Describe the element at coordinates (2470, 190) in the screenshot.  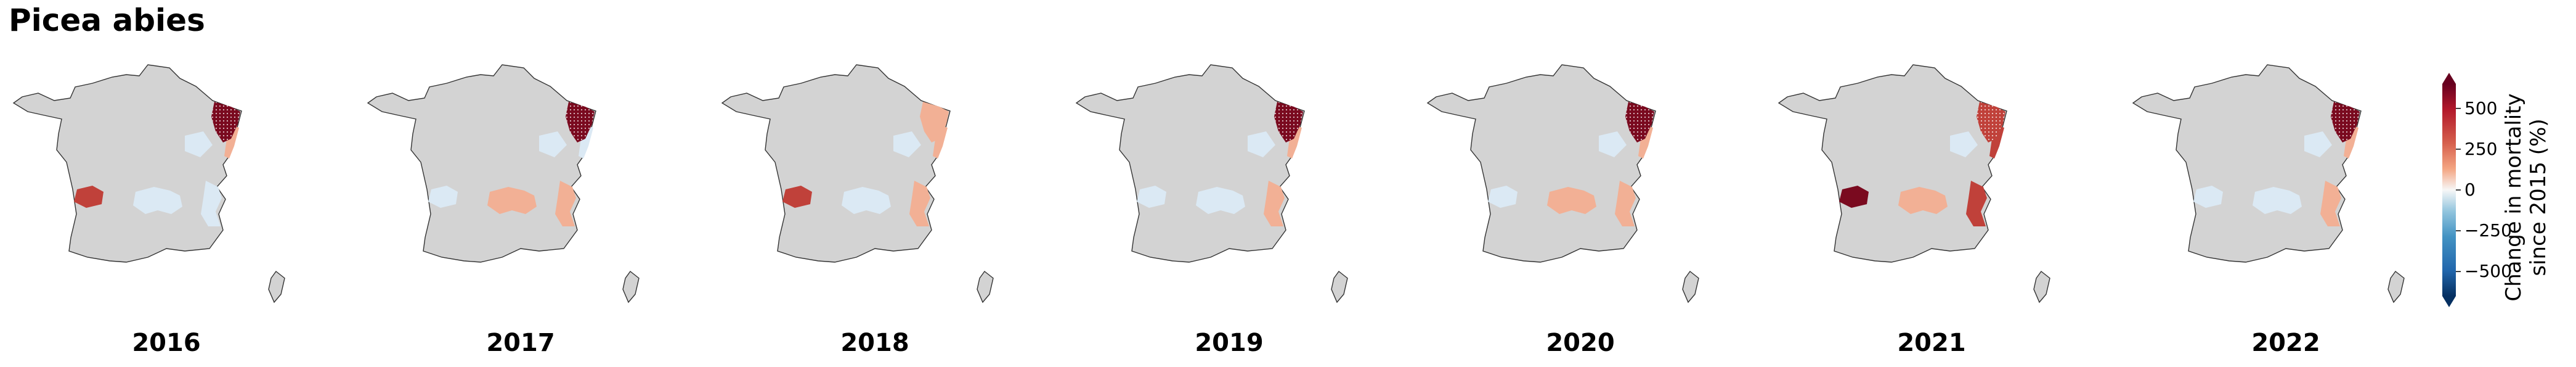
I see `colorbar-tick-label: 0` at that location.